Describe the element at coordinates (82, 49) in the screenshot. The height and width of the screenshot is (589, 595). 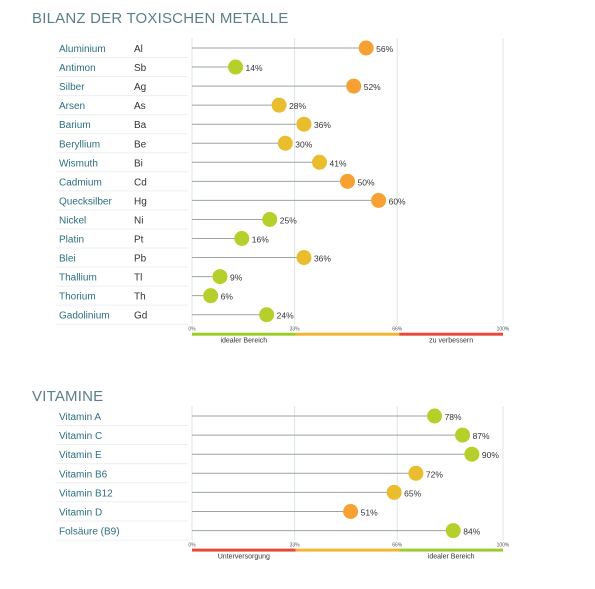
I see `metals-category-label: Aluminium` at that location.